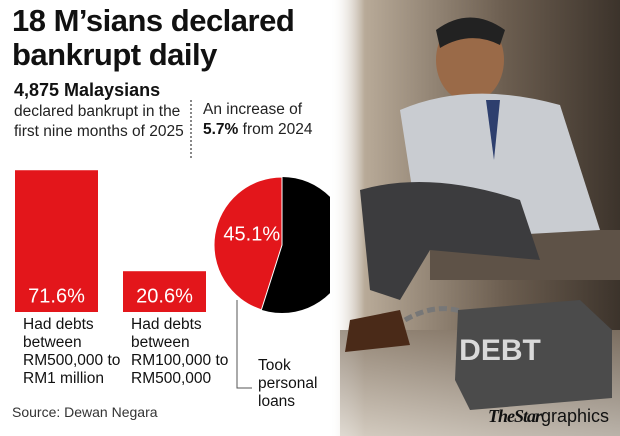 The image size is (620, 436). I want to click on trousers, so click(450, 241).